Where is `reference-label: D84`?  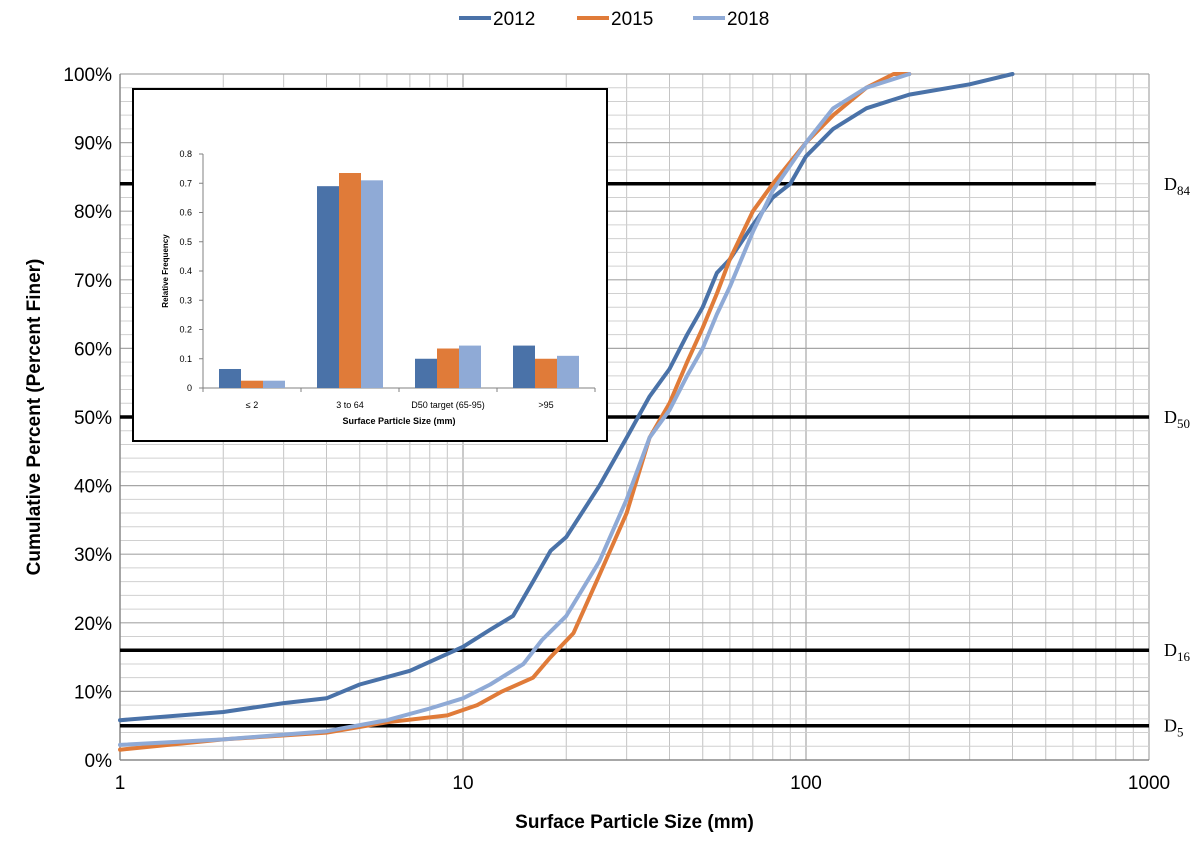
reference-label: D84 is located at coordinates (1177, 186).